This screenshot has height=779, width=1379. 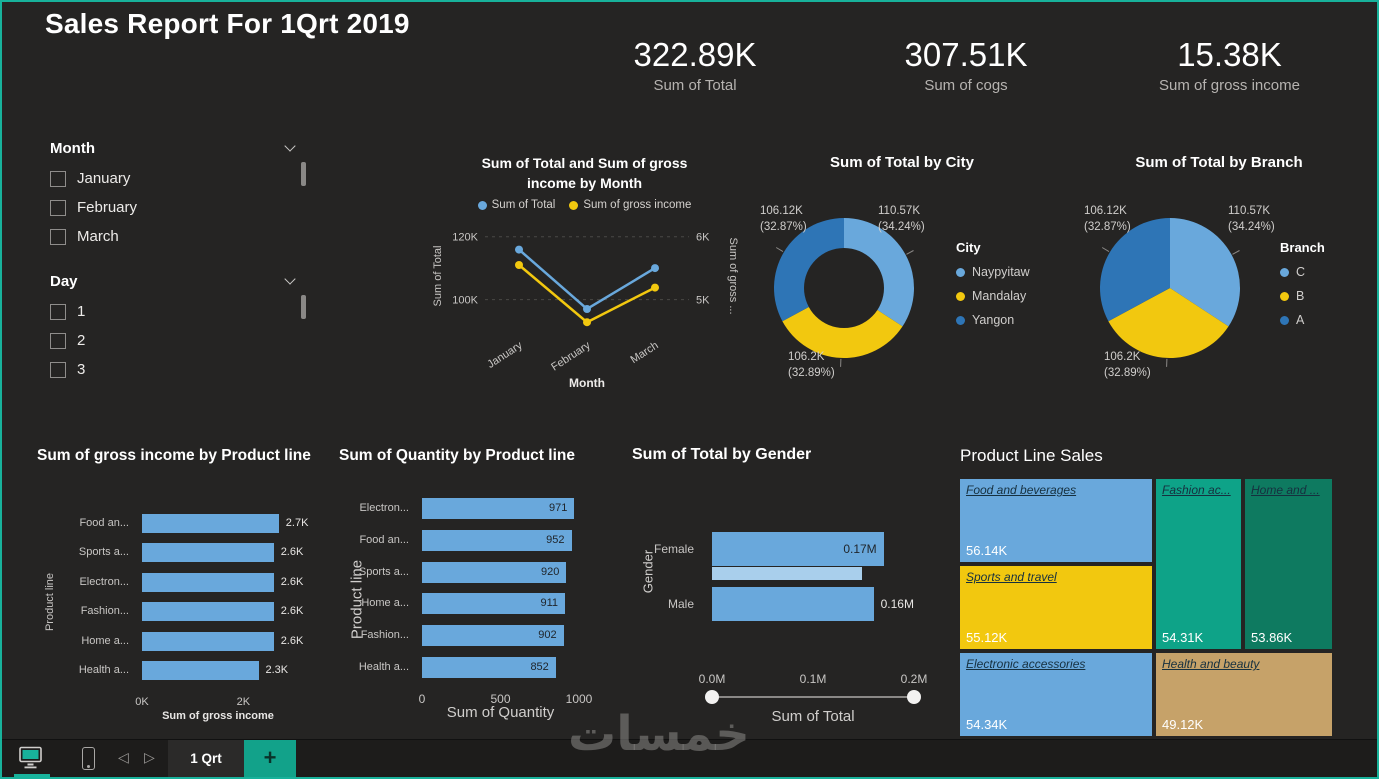 I want to click on legend-item: C, so click(x=1302, y=272).